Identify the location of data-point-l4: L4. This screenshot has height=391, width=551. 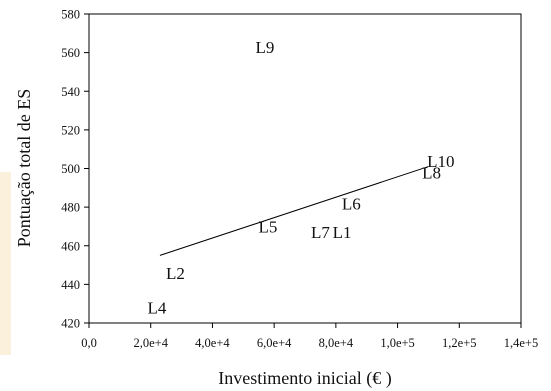
(156, 308).